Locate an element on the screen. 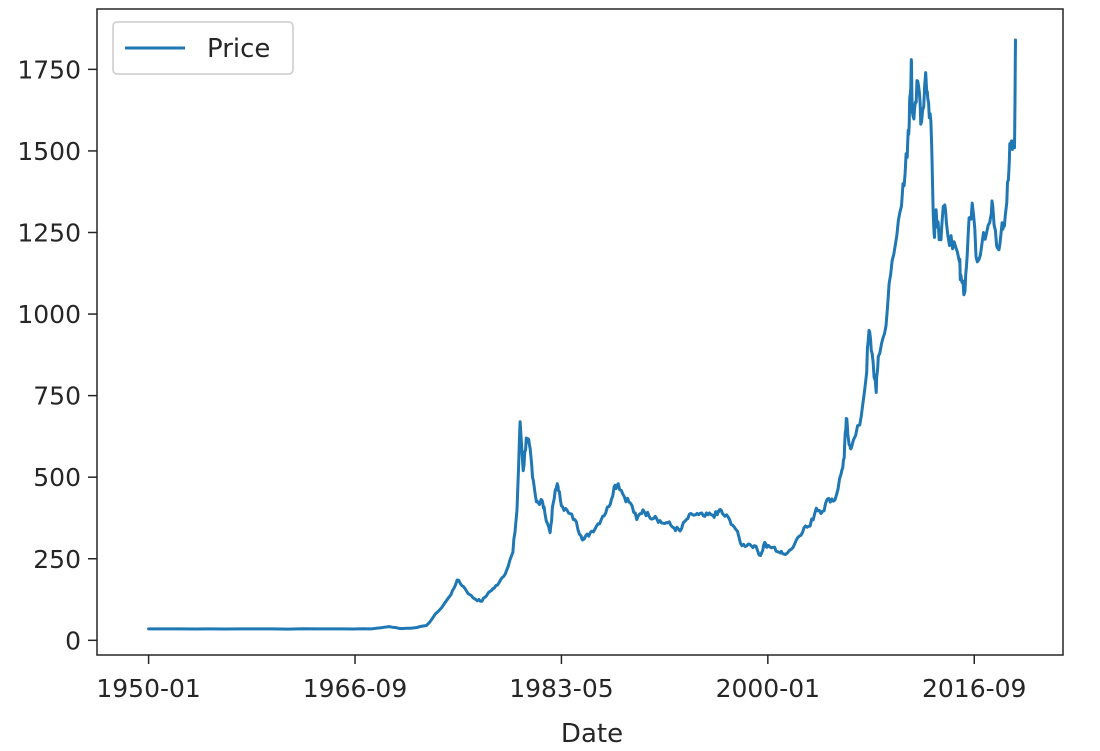 The width and height of the screenshot is (1100, 751). y-tick-label: 750 is located at coordinates (57, 396).